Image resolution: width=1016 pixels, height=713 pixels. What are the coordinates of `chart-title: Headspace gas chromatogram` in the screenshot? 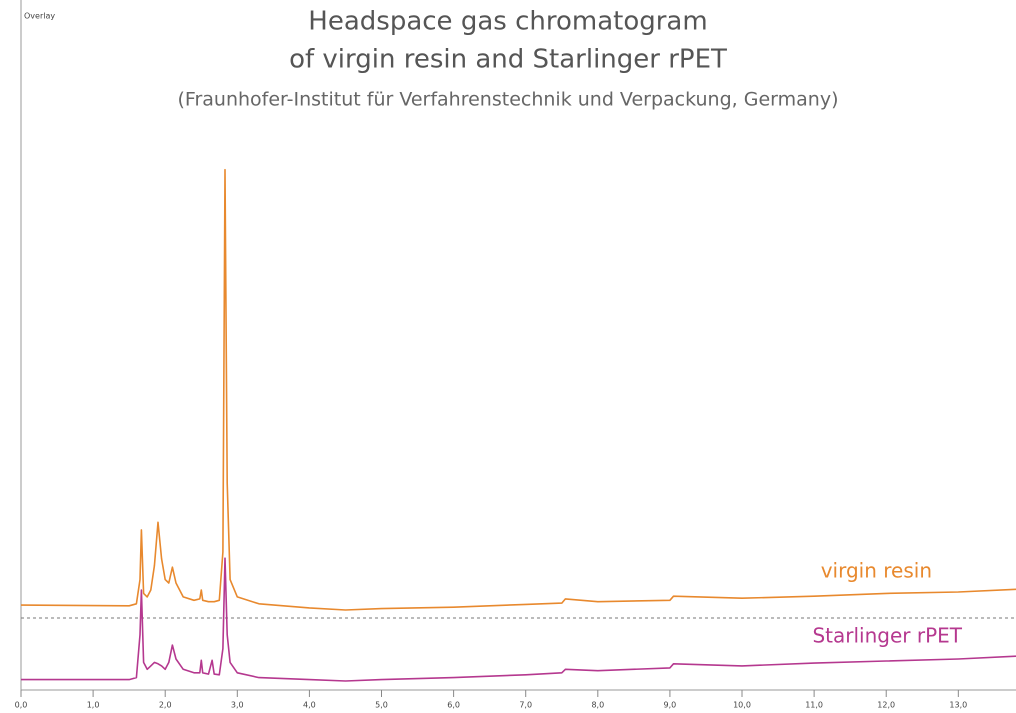 It's located at (507, 22).